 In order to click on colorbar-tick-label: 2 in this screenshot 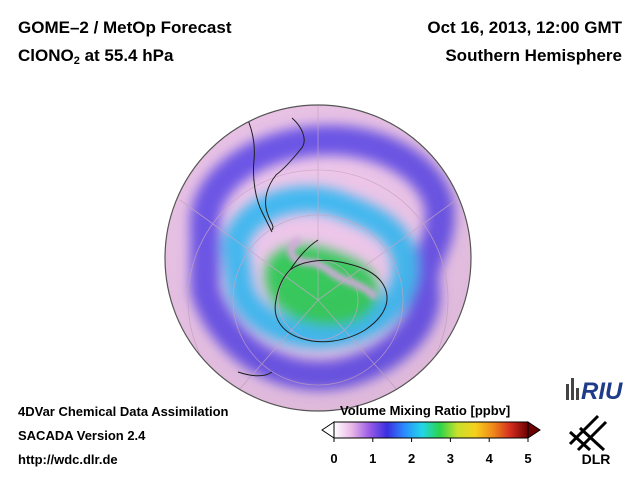, I will do `click(411, 458)`.